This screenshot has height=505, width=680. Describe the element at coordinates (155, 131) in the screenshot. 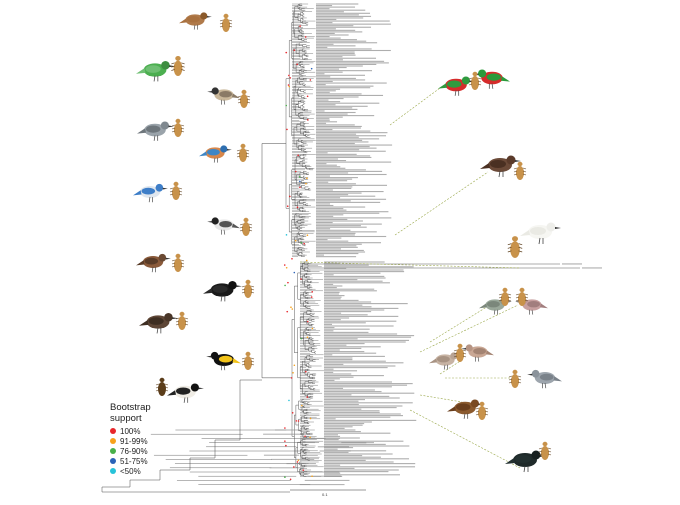

I see `shrike-icon` at that location.